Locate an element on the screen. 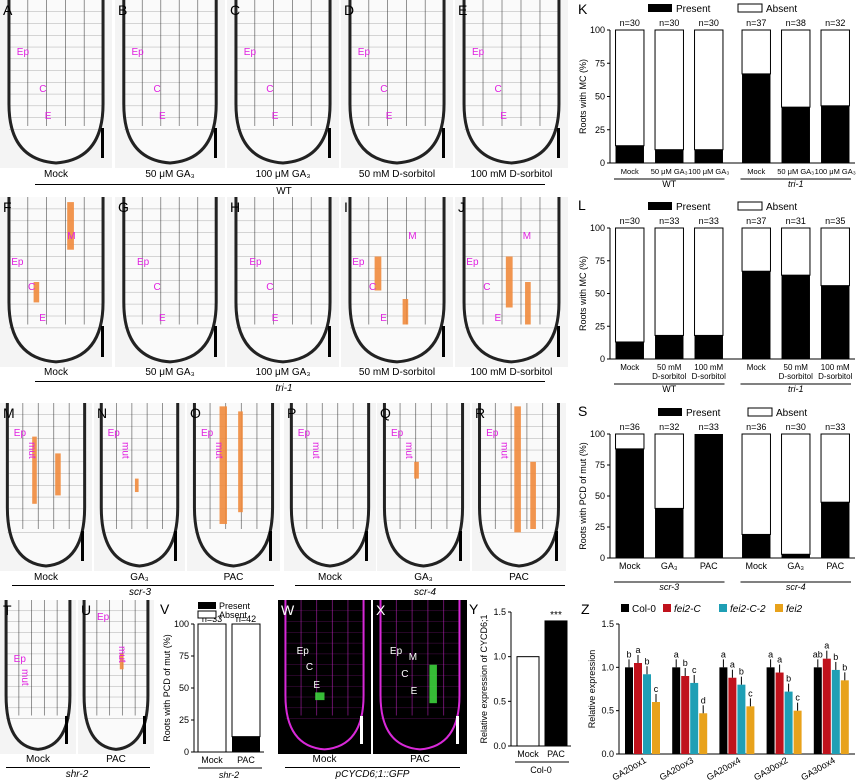  caption-m: Mock is located at coordinates (46, 577).